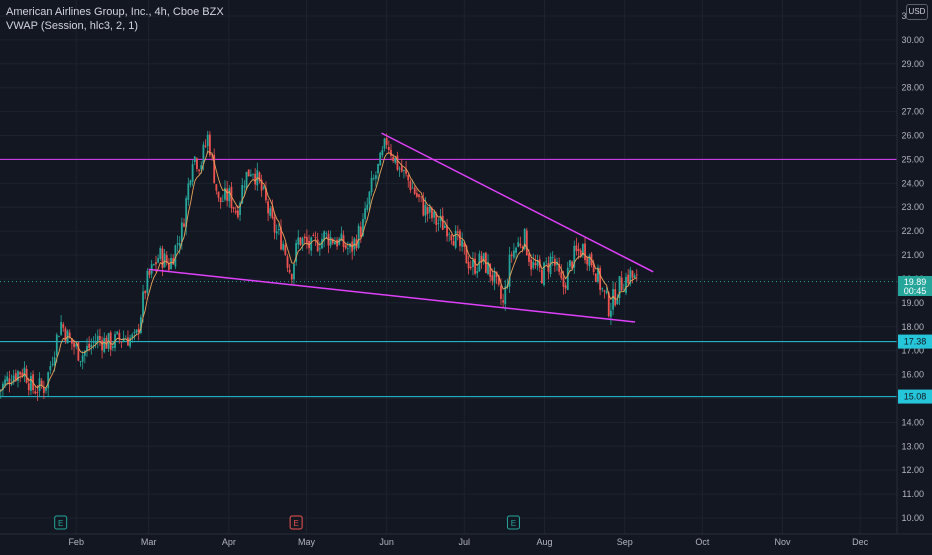  What do you see at coordinates (912, 470) in the screenshot?
I see `price-tick-label: 12.00` at bounding box center [912, 470].